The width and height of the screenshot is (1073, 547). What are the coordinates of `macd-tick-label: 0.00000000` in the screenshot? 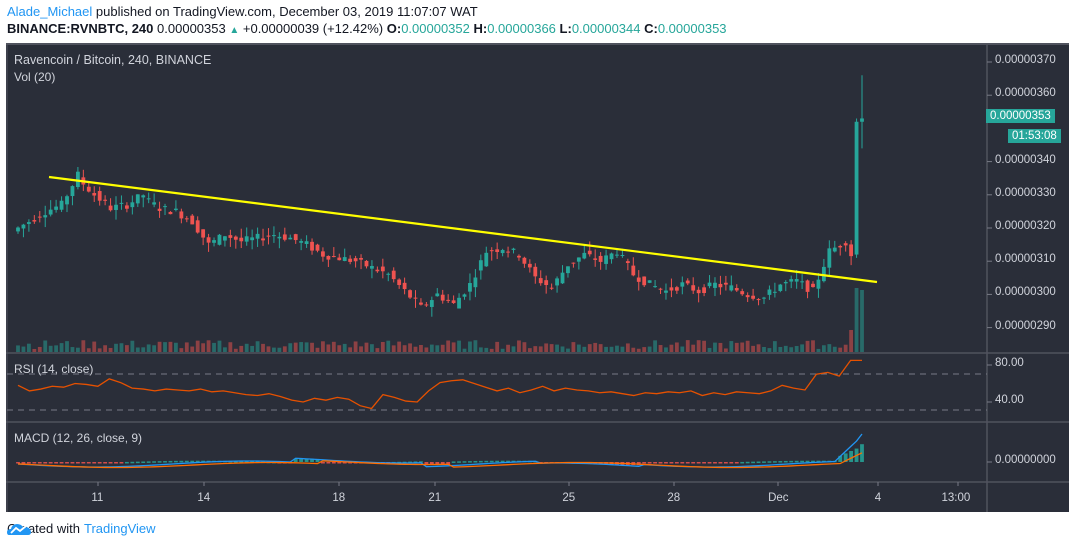 It's located at (1025, 460).